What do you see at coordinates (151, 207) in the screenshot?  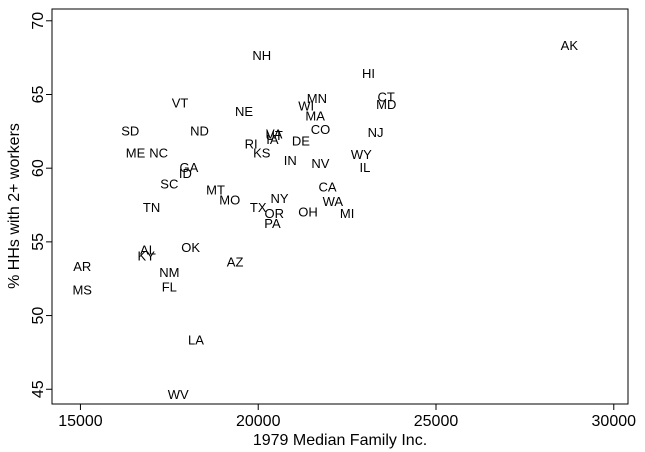 I see `data-point-label: TN` at bounding box center [151, 207].